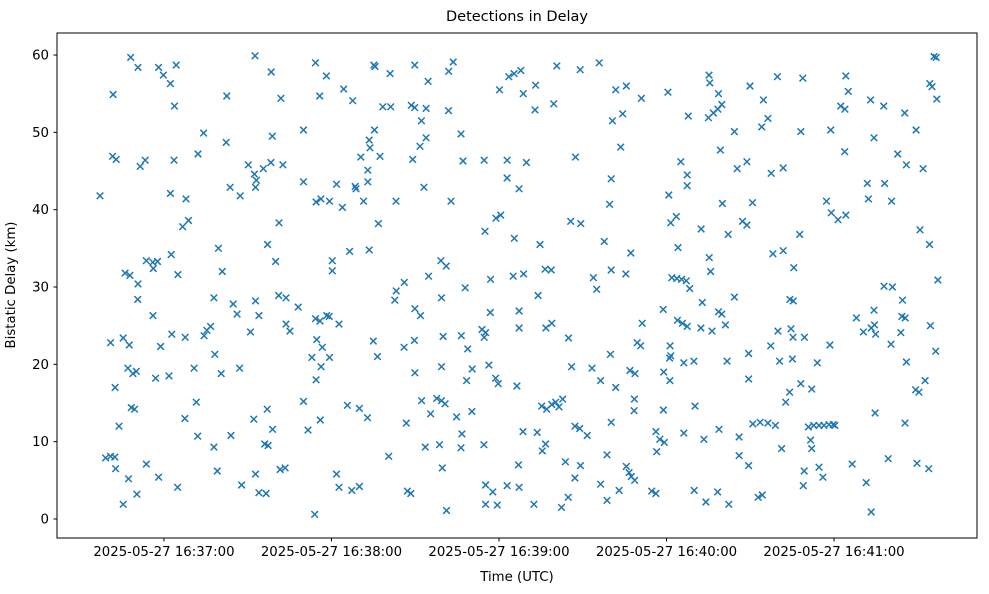 The height and width of the screenshot is (594, 989). Describe the element at coordinates (40, 365) in the screenshot. I see `y-tick-label: 20` at that location.